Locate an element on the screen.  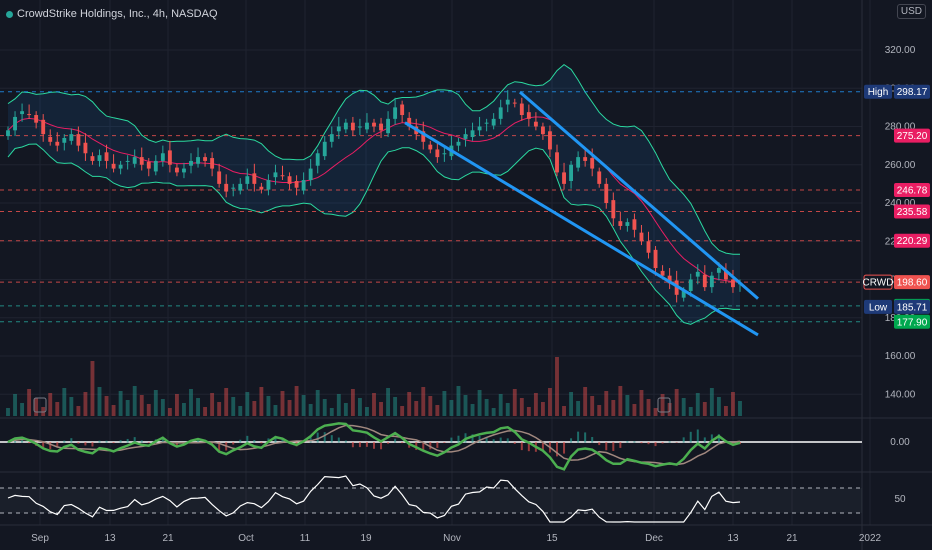
channel-lower-line is located at coordinates (581, 229).